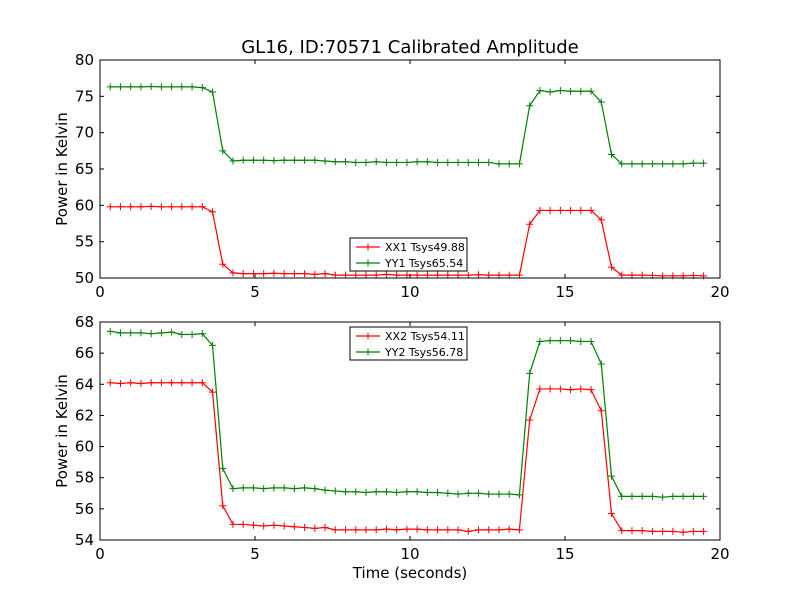 Image resolution: width=800 pixels, height=600 pixels. I want to click on legend-label: YY1 Tsys65.54, so click(423, 263).